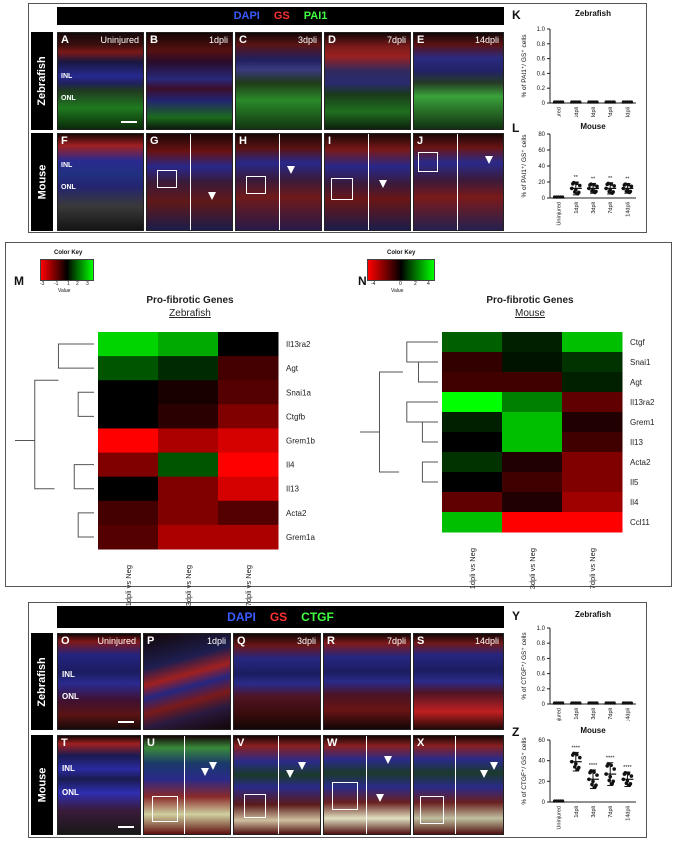  I want to click on row-label-zebrafish-top: Zebrafish, so click(42, 81).